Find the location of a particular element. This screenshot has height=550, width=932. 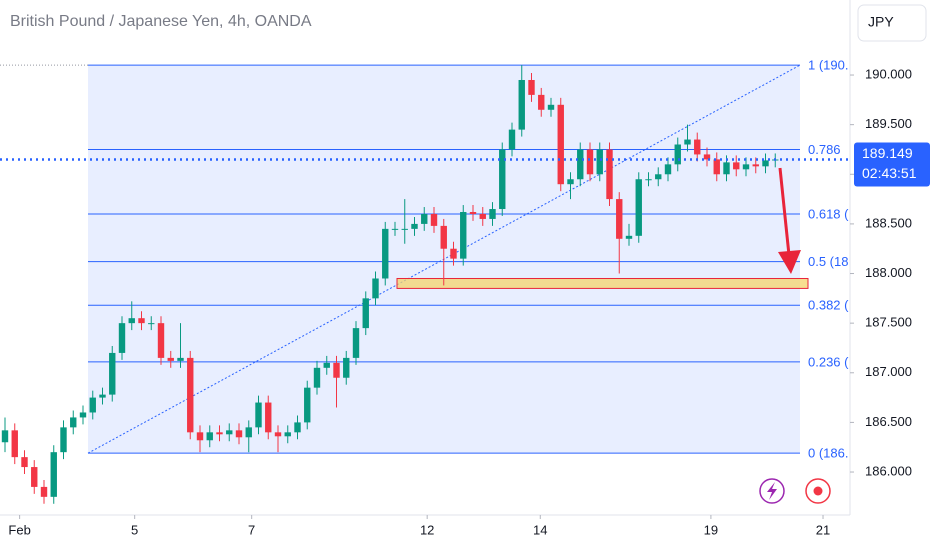

fib-label: 0.382 ( is located at coordinates (828, 305).